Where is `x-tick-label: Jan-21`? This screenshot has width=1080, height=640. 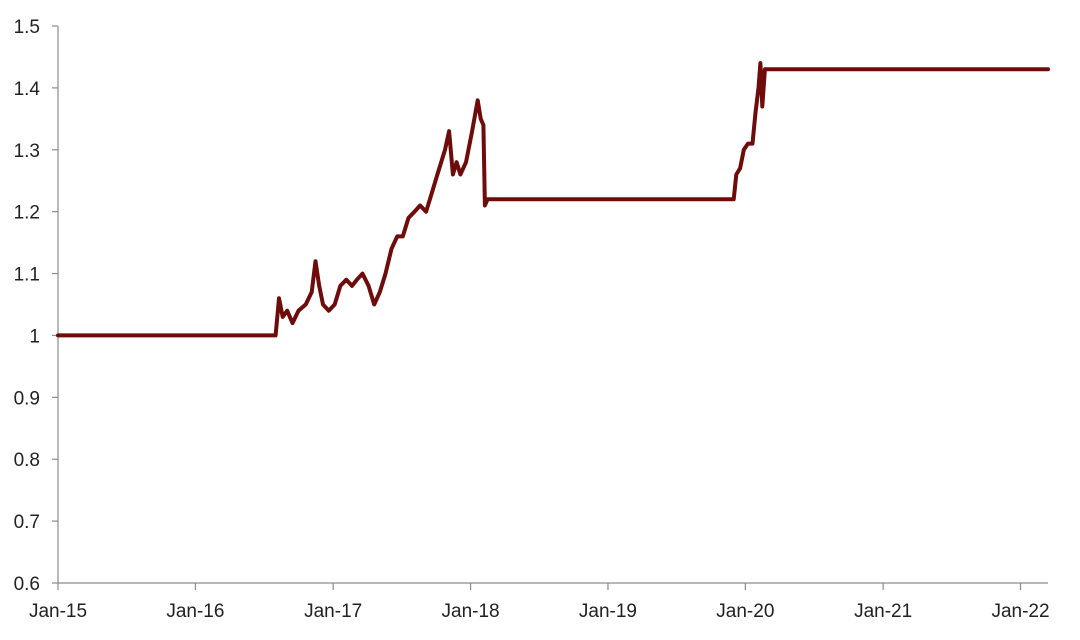 x-tick-label: Jan-21 is located at coordinates (883, 611).